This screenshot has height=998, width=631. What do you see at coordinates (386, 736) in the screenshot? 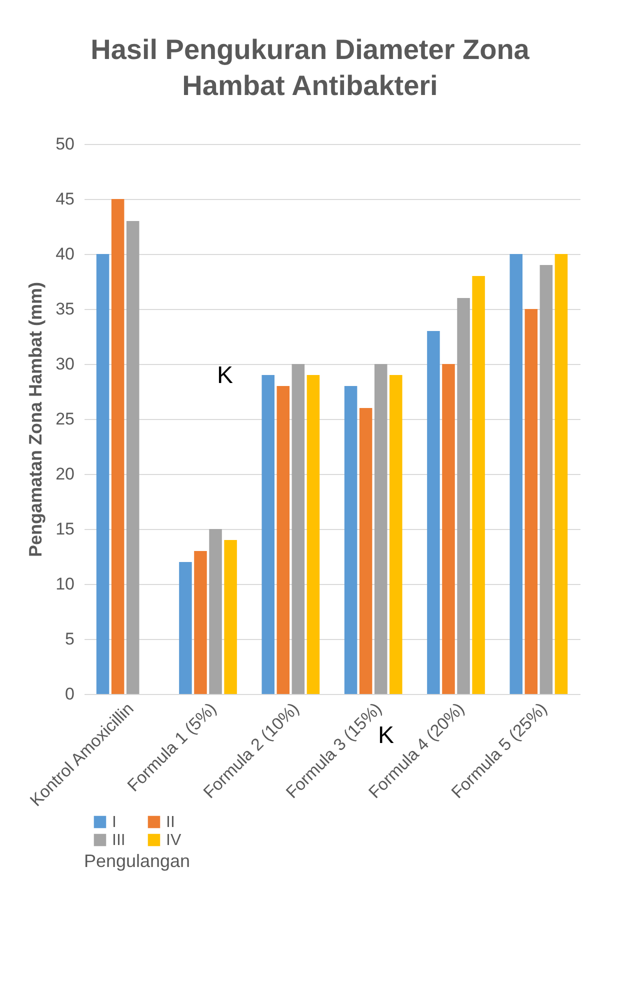
I see `text: K` at bounding box center [386, 736].